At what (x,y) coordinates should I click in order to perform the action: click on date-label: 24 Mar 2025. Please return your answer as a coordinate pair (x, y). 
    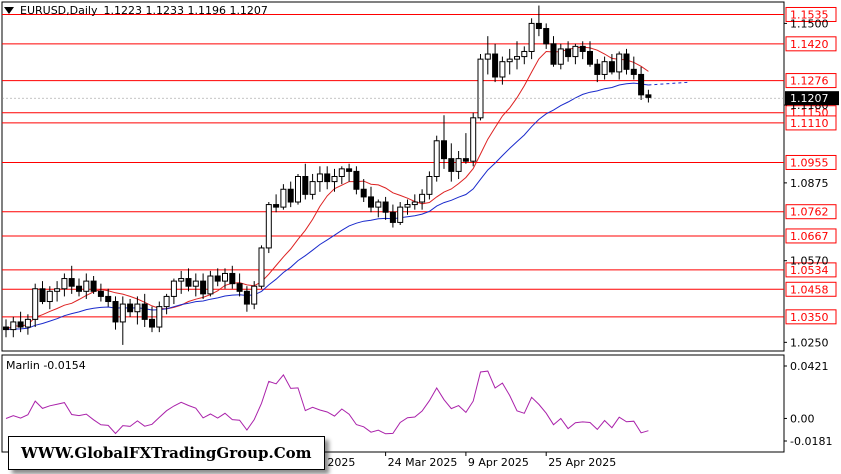
    Looking at the image, I should click on (423, 462).